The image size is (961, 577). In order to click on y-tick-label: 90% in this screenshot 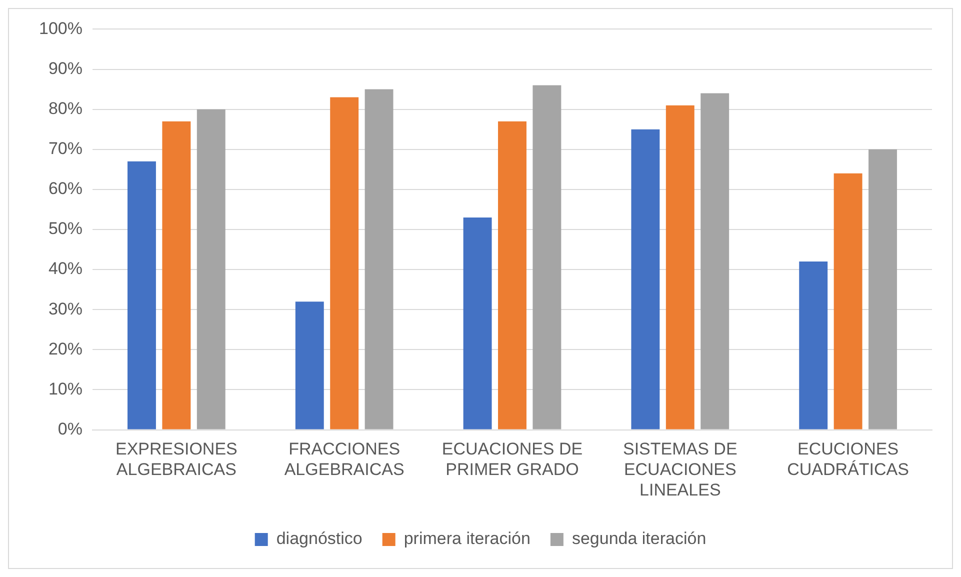, I will do `click(65, 68)`.